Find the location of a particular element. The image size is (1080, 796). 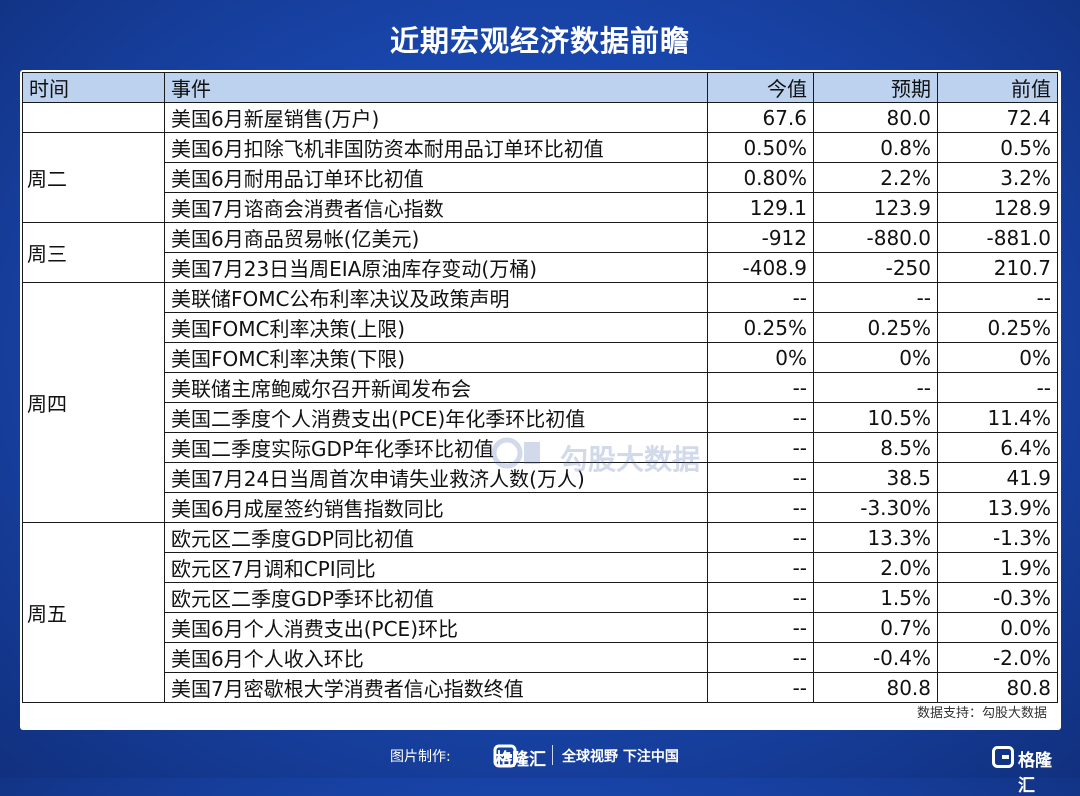

brand-name: 格隆汇 is located at coordinates (520, 760).